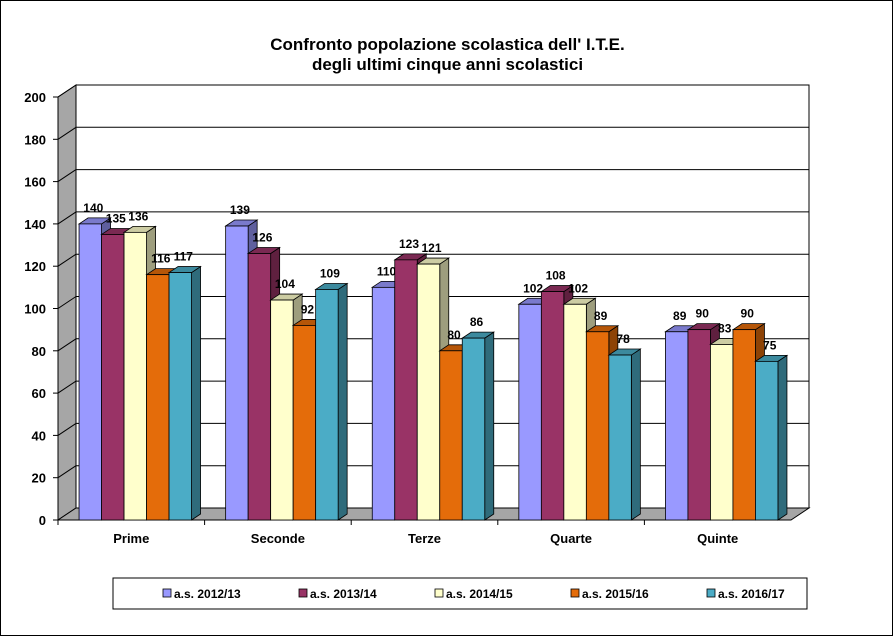 The height and width of the screenshot is (637, 893). I want to click on legend-box, so click(460, 593).